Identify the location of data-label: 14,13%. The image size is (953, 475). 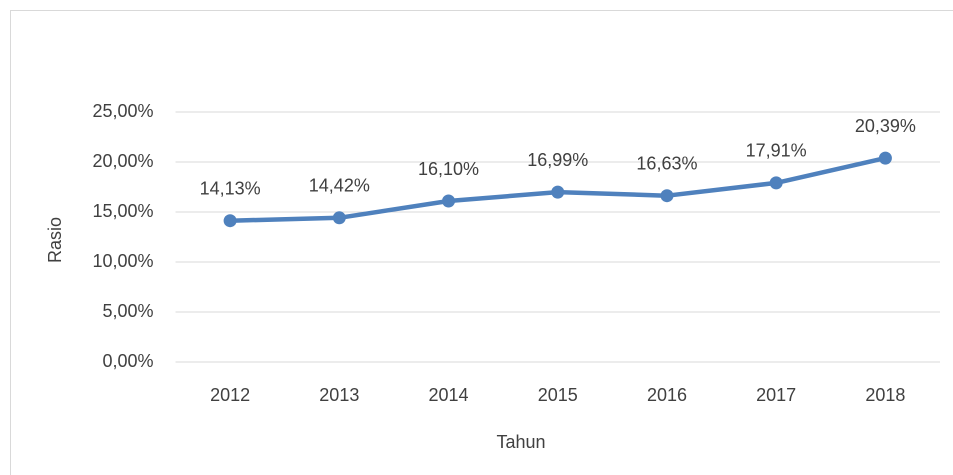
(230, 188).